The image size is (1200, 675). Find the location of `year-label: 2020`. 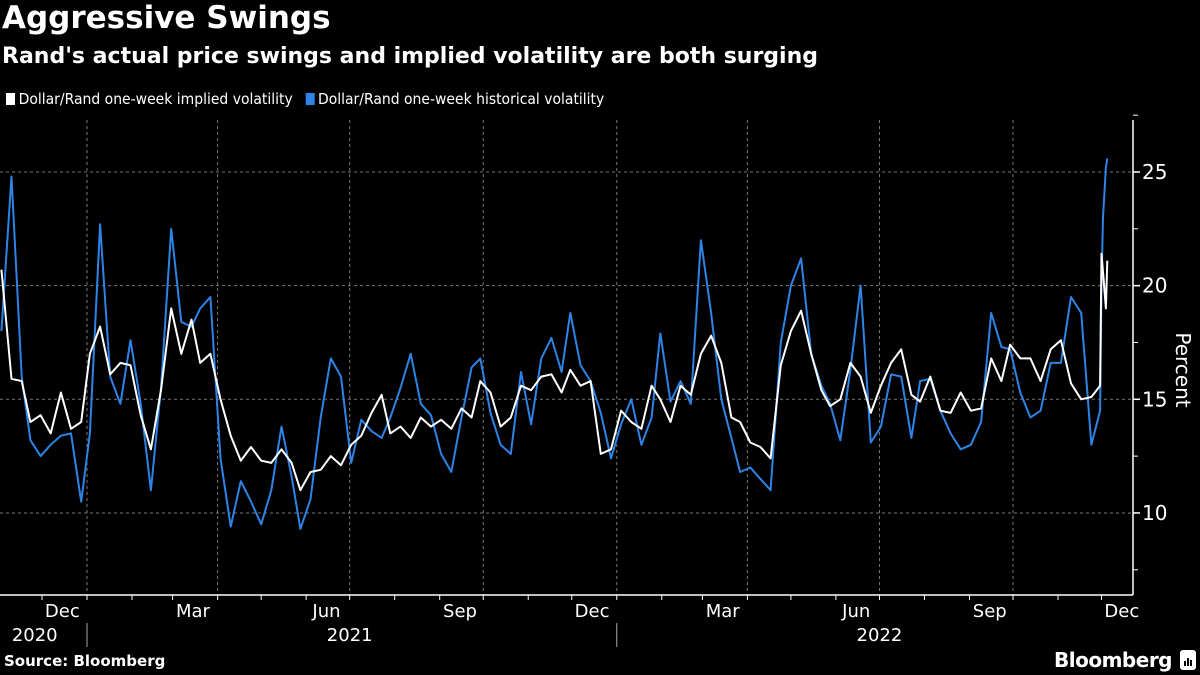

year-label: 2020 is located at coordinates (35, 635).